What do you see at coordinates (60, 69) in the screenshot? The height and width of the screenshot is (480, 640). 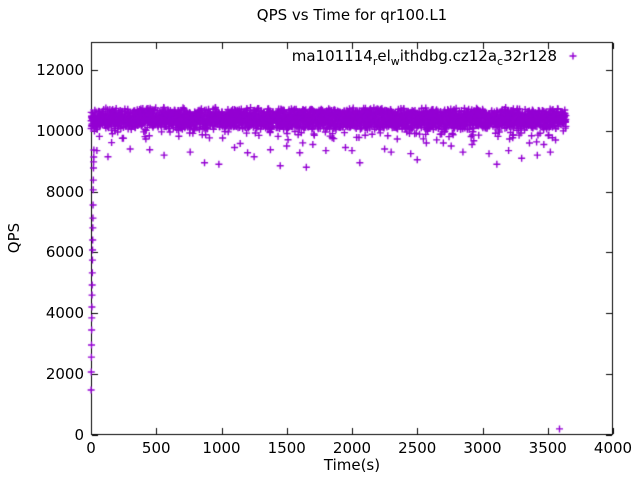 I see `y-tick-label: 12000` at bounding box center [60, 69].